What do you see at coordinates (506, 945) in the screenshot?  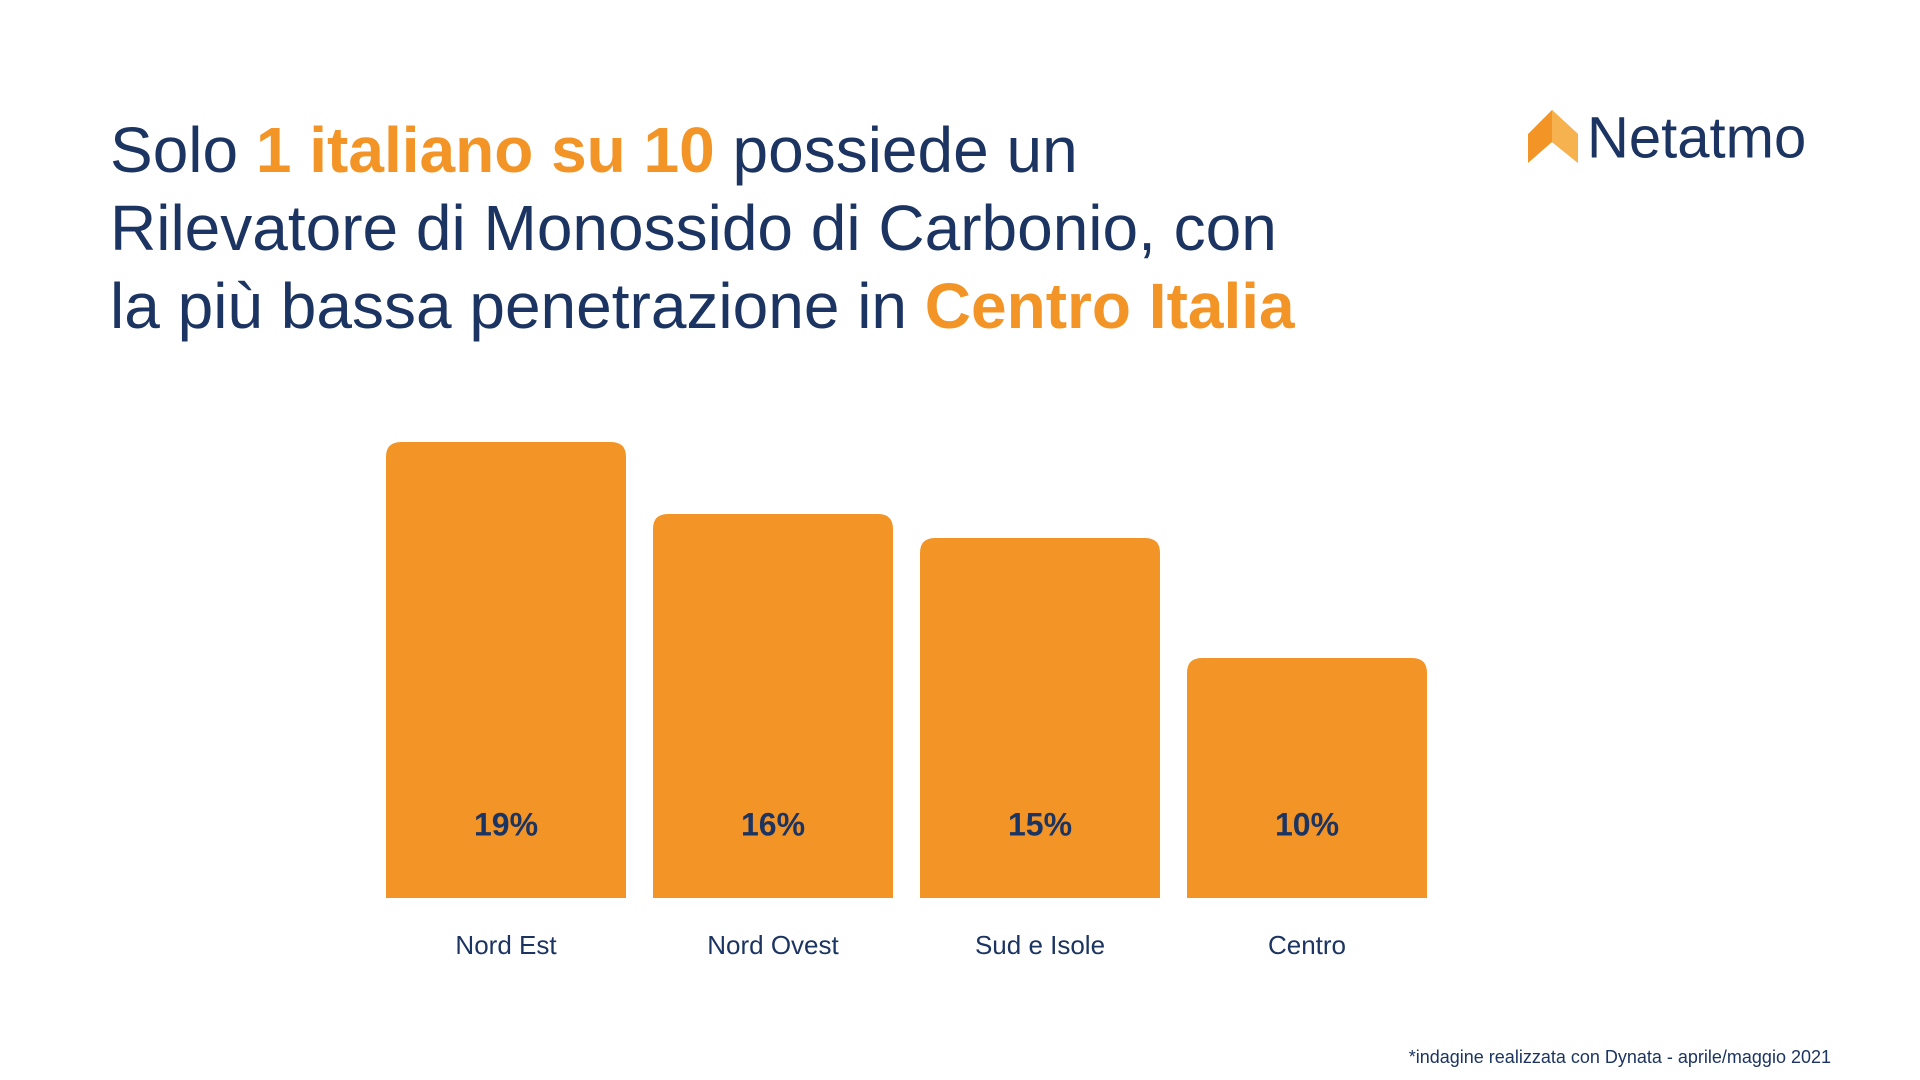 I see `x-tick-label: Nord Est` at bounding box center [506, 945].